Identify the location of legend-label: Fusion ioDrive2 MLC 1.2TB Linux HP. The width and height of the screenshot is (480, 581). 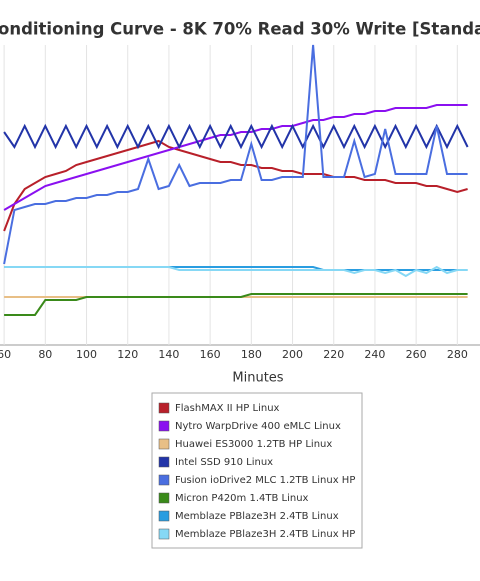
(265, 480).